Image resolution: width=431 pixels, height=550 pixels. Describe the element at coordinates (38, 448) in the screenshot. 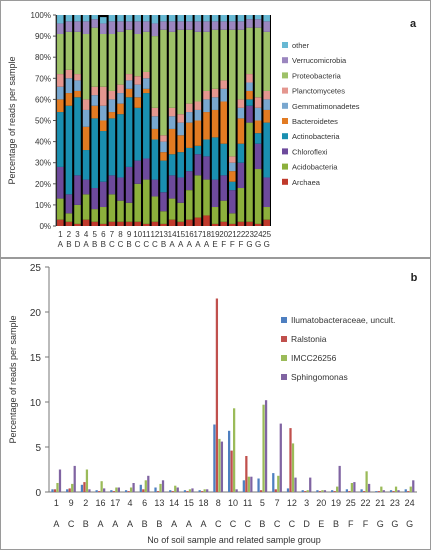

I see `y-tick-label: 5` at that location.